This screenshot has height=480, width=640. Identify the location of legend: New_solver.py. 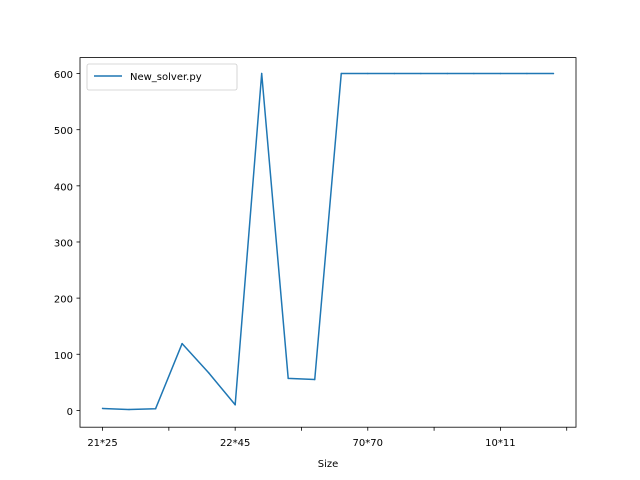
(162, 77).